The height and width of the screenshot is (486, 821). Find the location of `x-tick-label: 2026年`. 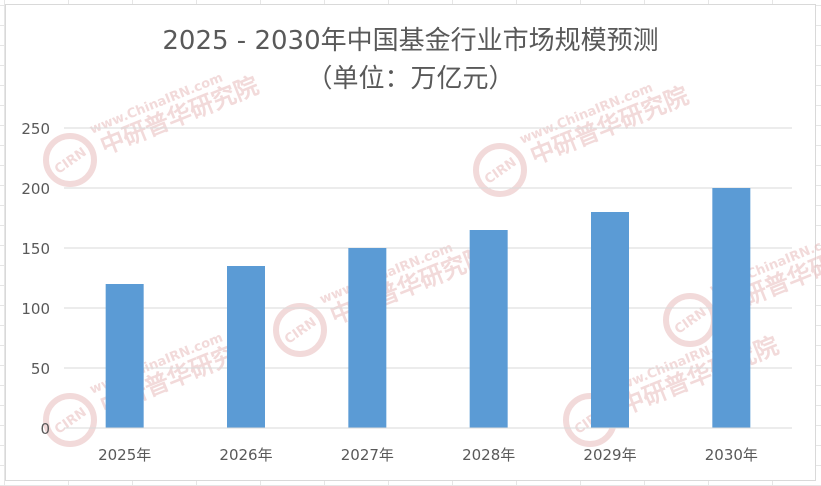

x-tick-label: 2026年 is located at coordinates (245, 455).